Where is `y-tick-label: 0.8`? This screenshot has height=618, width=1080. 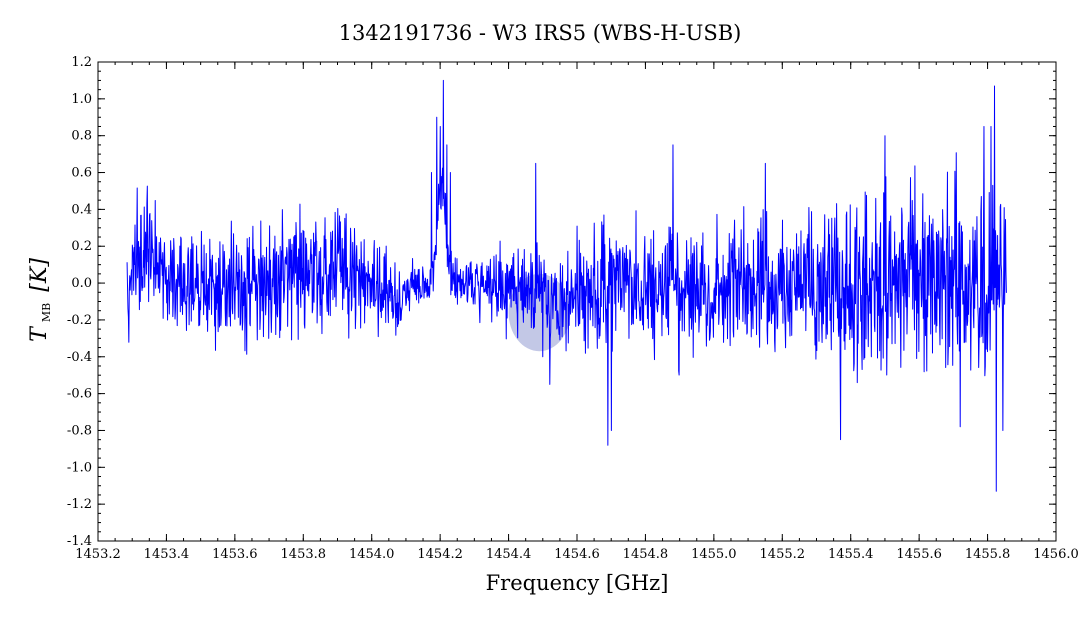
y-tick-label: 0.8 is located at coordinates (81, 136).